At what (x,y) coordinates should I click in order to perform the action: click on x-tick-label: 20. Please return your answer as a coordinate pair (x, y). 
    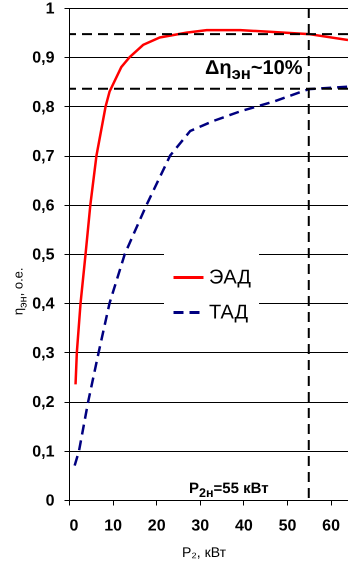
    Looking at the image, I should click on (157, 526).